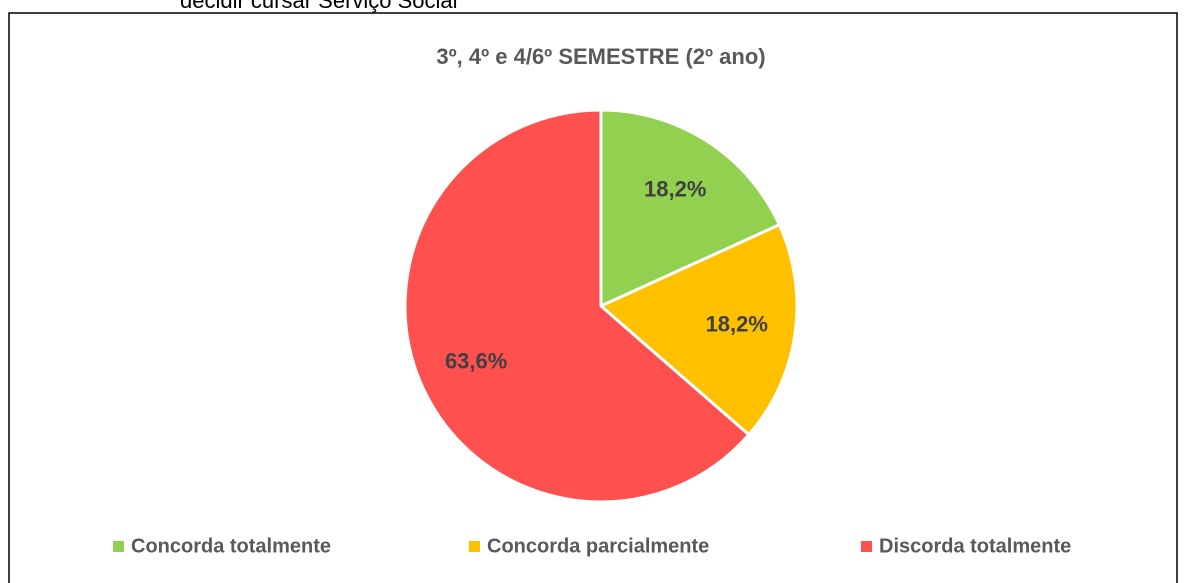  What do you see at coordinates (975, 546) in the screenshot?
I see `legend-label: Discorda totalmente` at bounding box center [975, 546].